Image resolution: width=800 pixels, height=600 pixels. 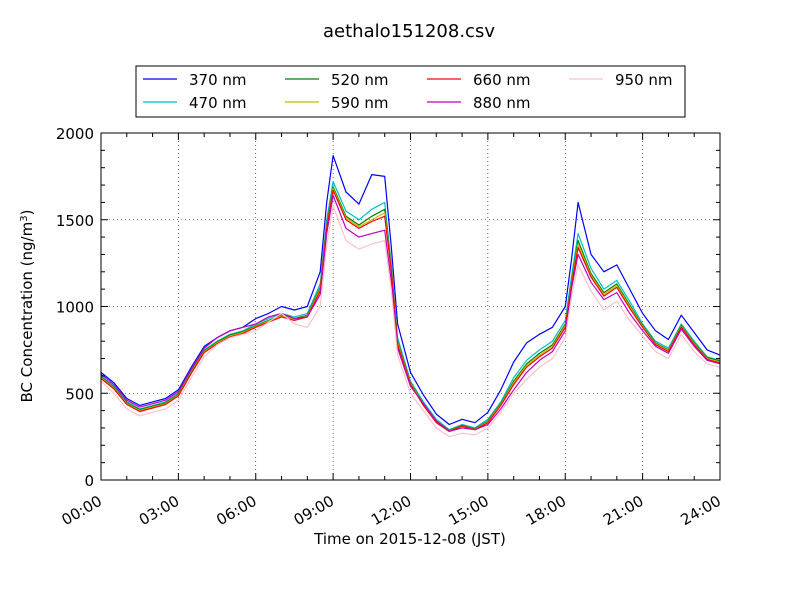 I want to click on x-tick-label: 15:00, so click(x=468, y=510).